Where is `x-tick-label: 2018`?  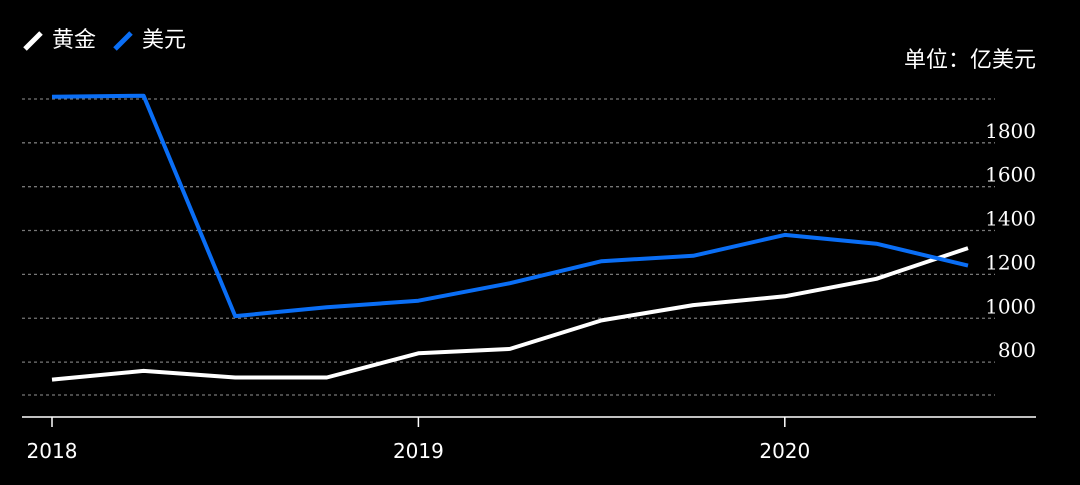 x-tick-label: 2018 is located at coordinates (52, 451).